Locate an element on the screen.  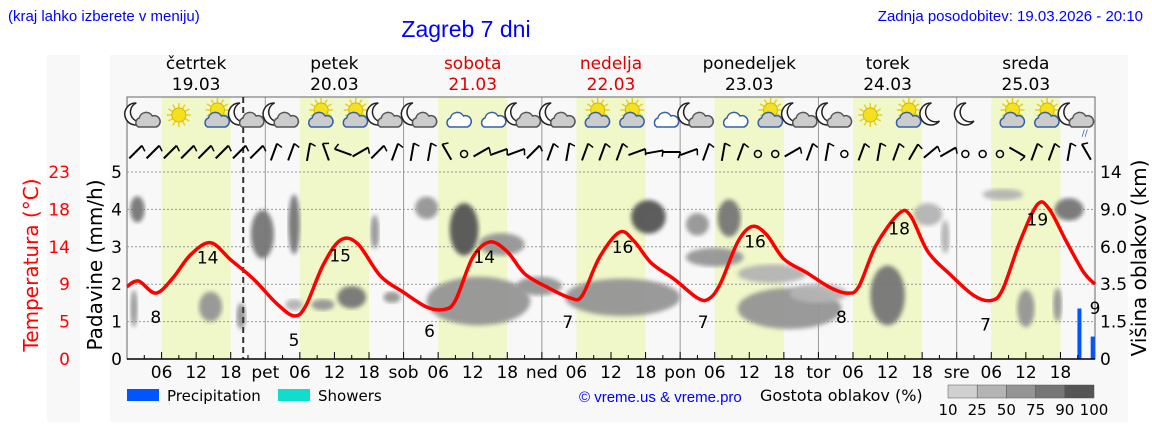
temp-label: 18 is located at coordinates (899, 229).